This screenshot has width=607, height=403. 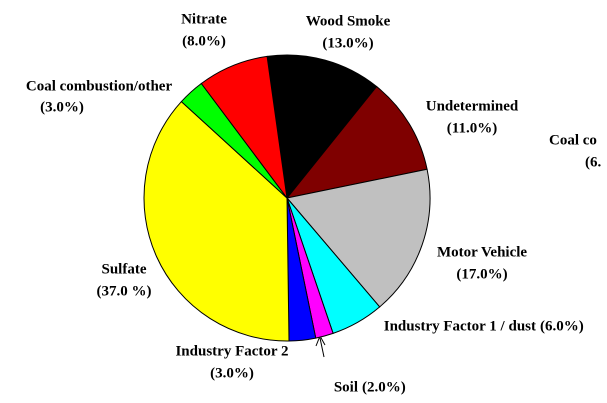 I want to click on annotation: (6., so click(x=593, y=162).